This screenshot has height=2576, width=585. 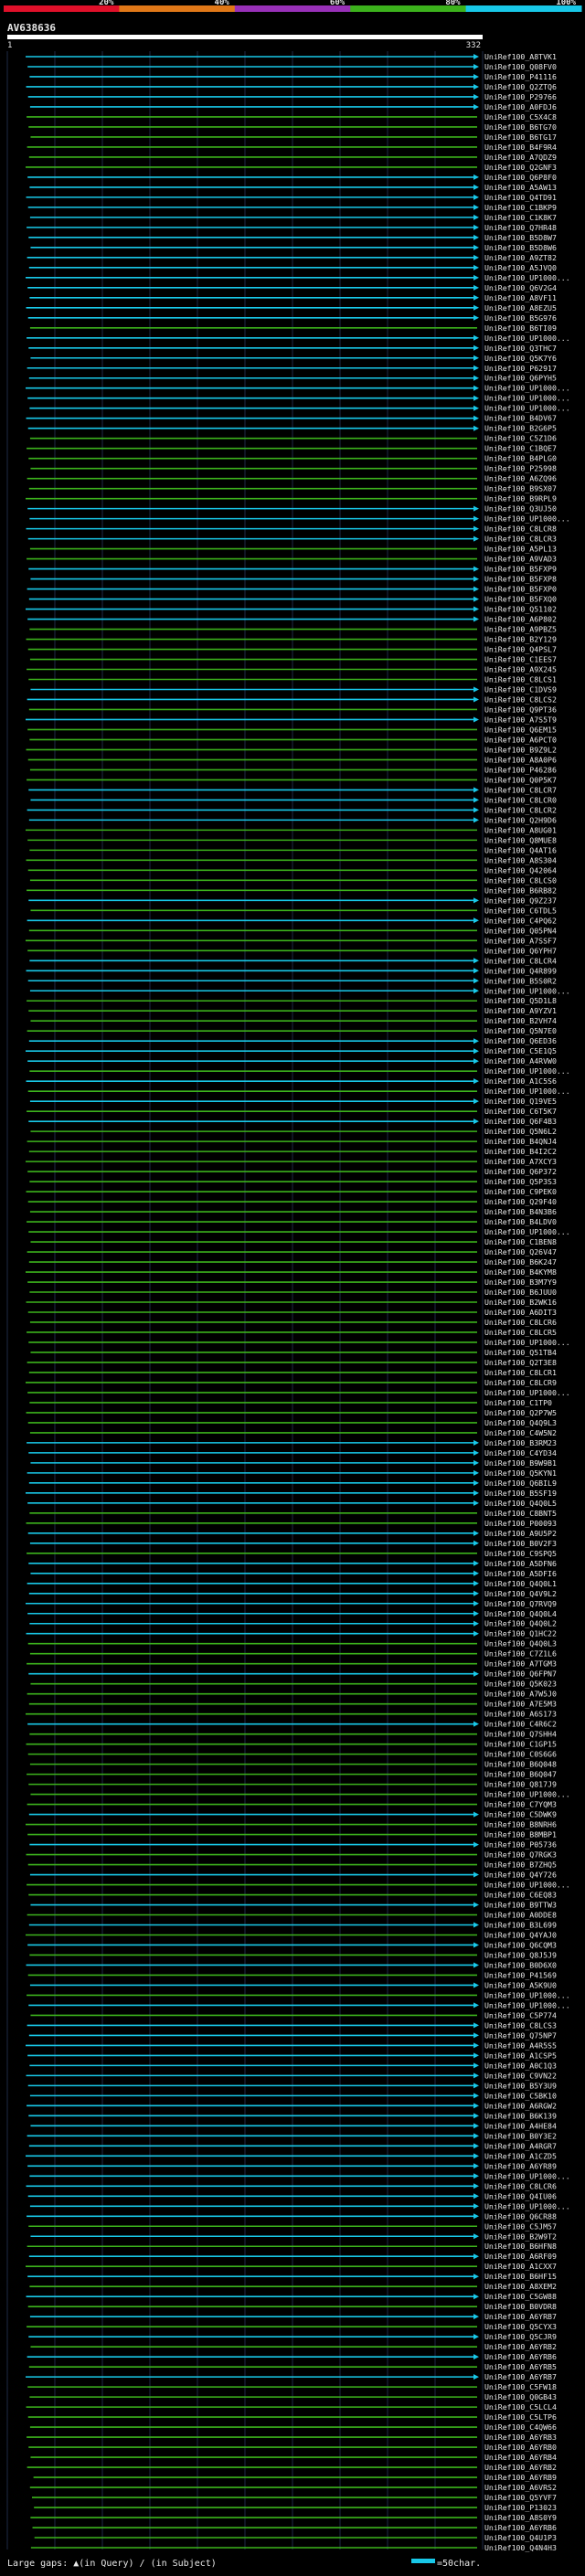 I want to click on hit-label: UniRef100_Q6F4B3, so click(x=520, y=1121).